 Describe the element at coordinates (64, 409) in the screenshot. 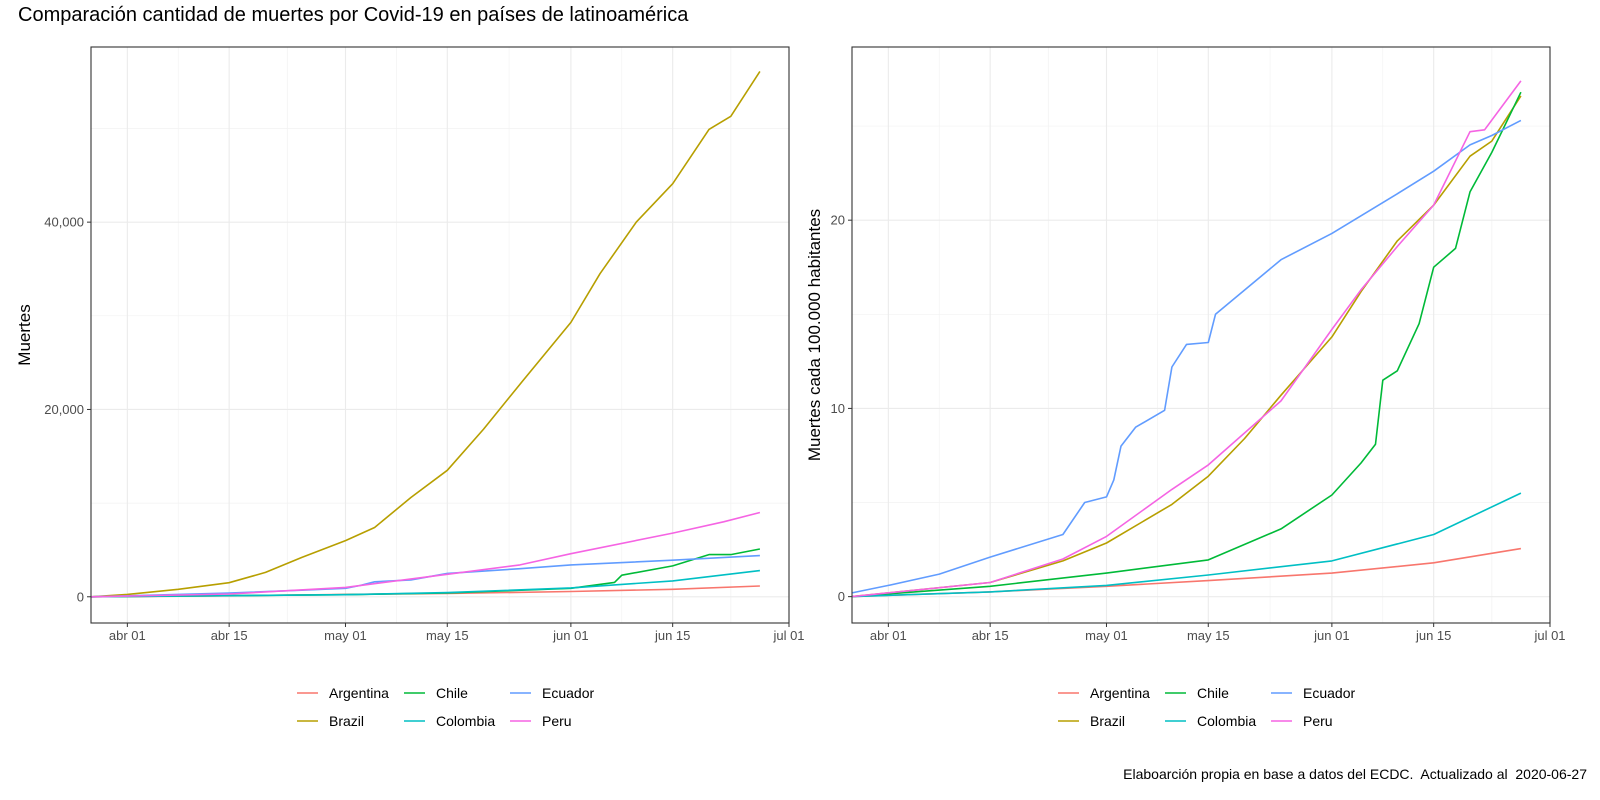

I see `y-tick-label: 20,000` at that location.